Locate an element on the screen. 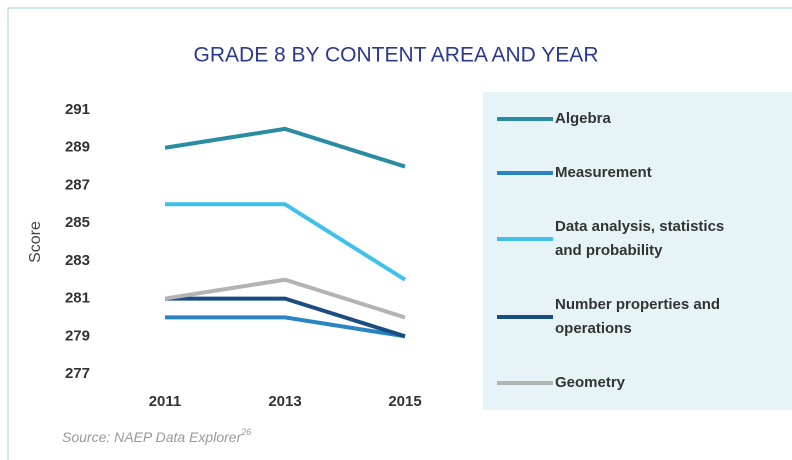 The height and width of the screenshot is (460, 792). legend-item: Number properties and operations is located at coordinates (637, 317).